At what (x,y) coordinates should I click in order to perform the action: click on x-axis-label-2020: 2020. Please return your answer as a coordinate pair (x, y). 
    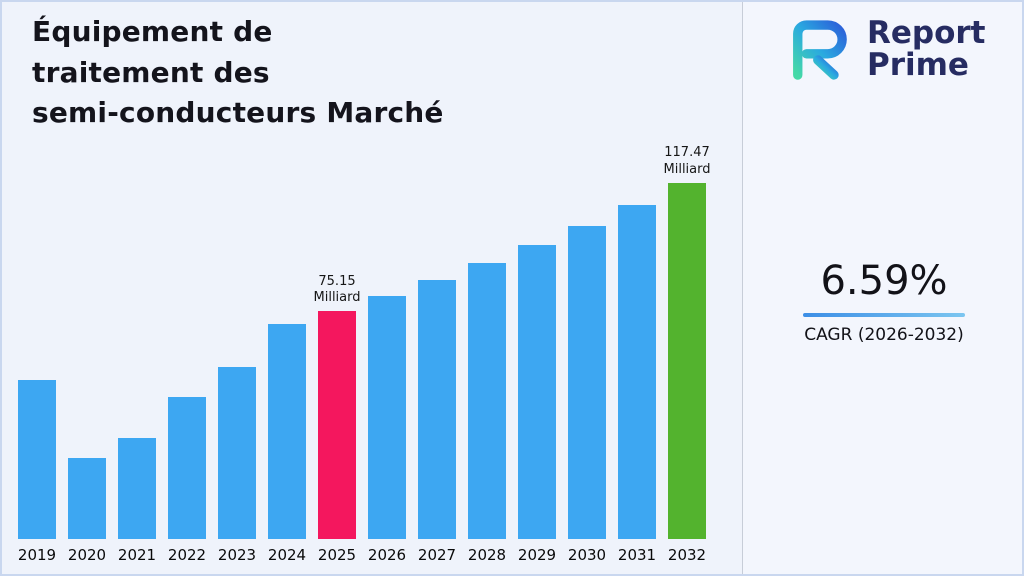
    Looking at the image, I should click on (87, 555).